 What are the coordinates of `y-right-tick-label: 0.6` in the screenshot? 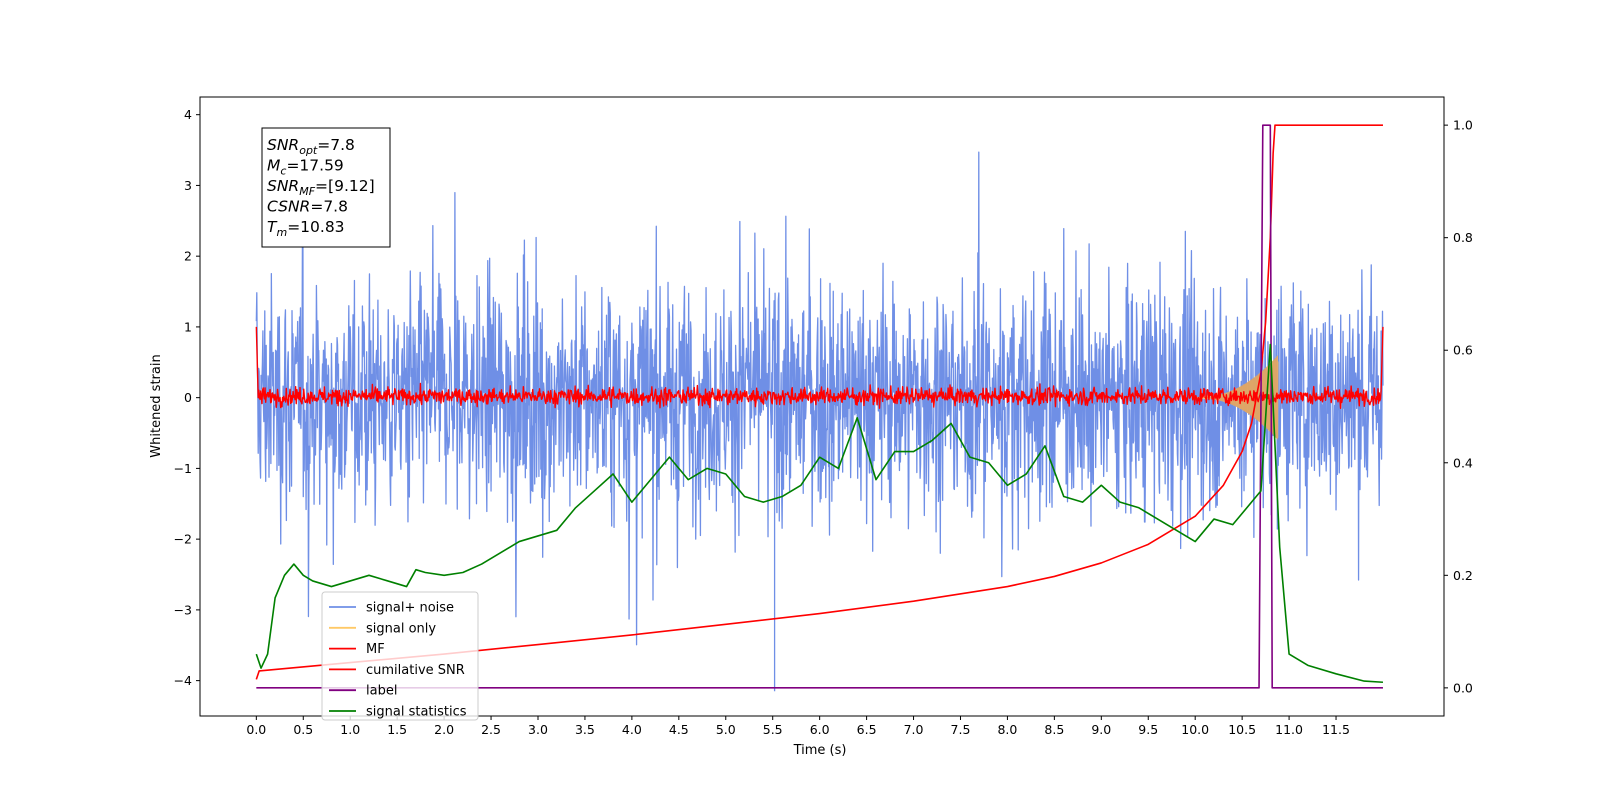 It's located at (1463, 350).